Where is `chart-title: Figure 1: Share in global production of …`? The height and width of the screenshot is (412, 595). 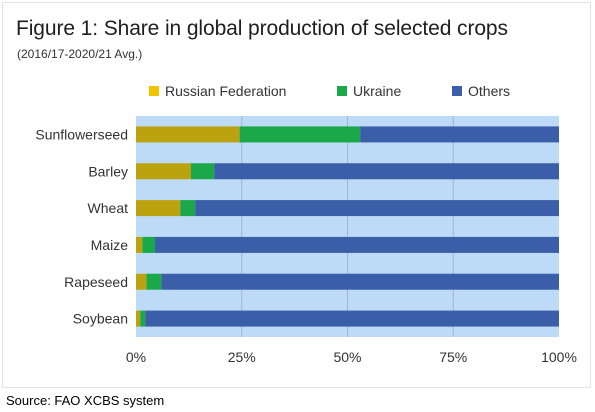
chart-title: Figure 1: Share in global production of … is located at coordinates (262, 28).